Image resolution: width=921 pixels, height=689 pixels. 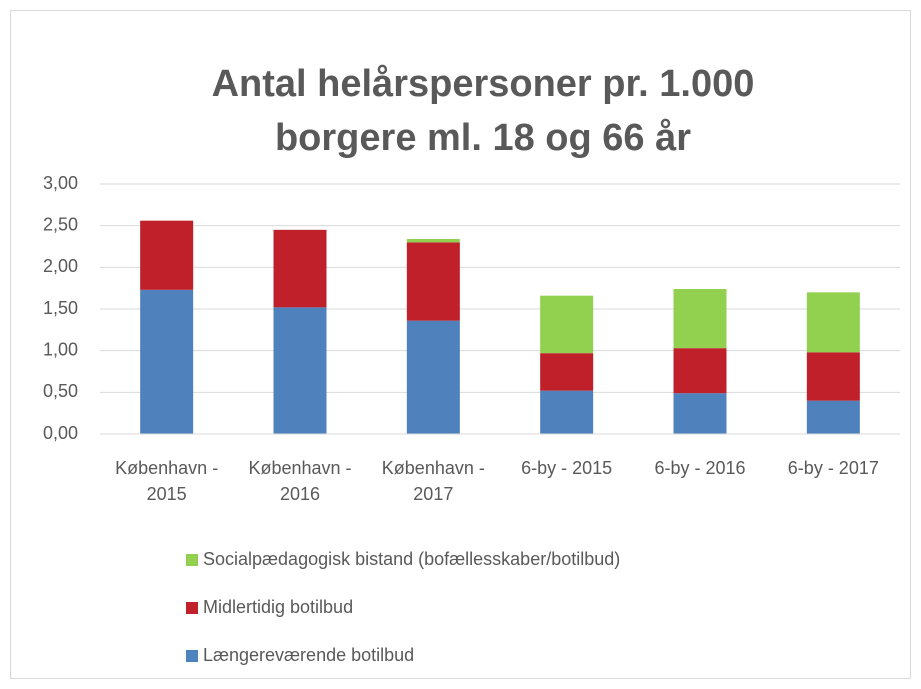 What do you see at coordinates (483, 138) in the screenshot?
I see `chart-title: borgere ml. 18 og 66 år` at bounding box center [483, 138].